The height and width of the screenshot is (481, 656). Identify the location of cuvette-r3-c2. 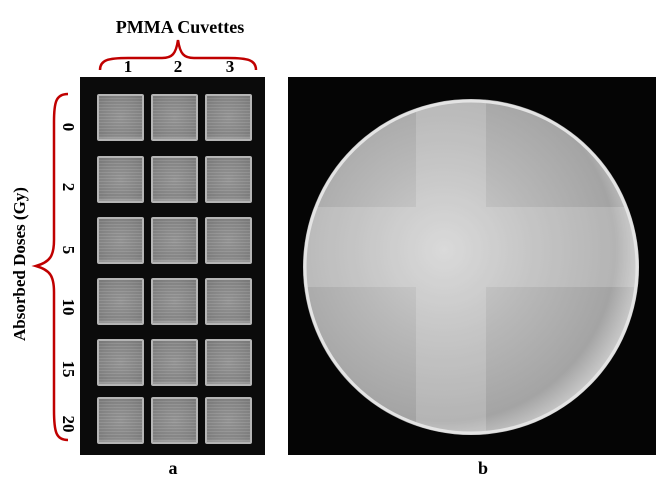
(174, 240).